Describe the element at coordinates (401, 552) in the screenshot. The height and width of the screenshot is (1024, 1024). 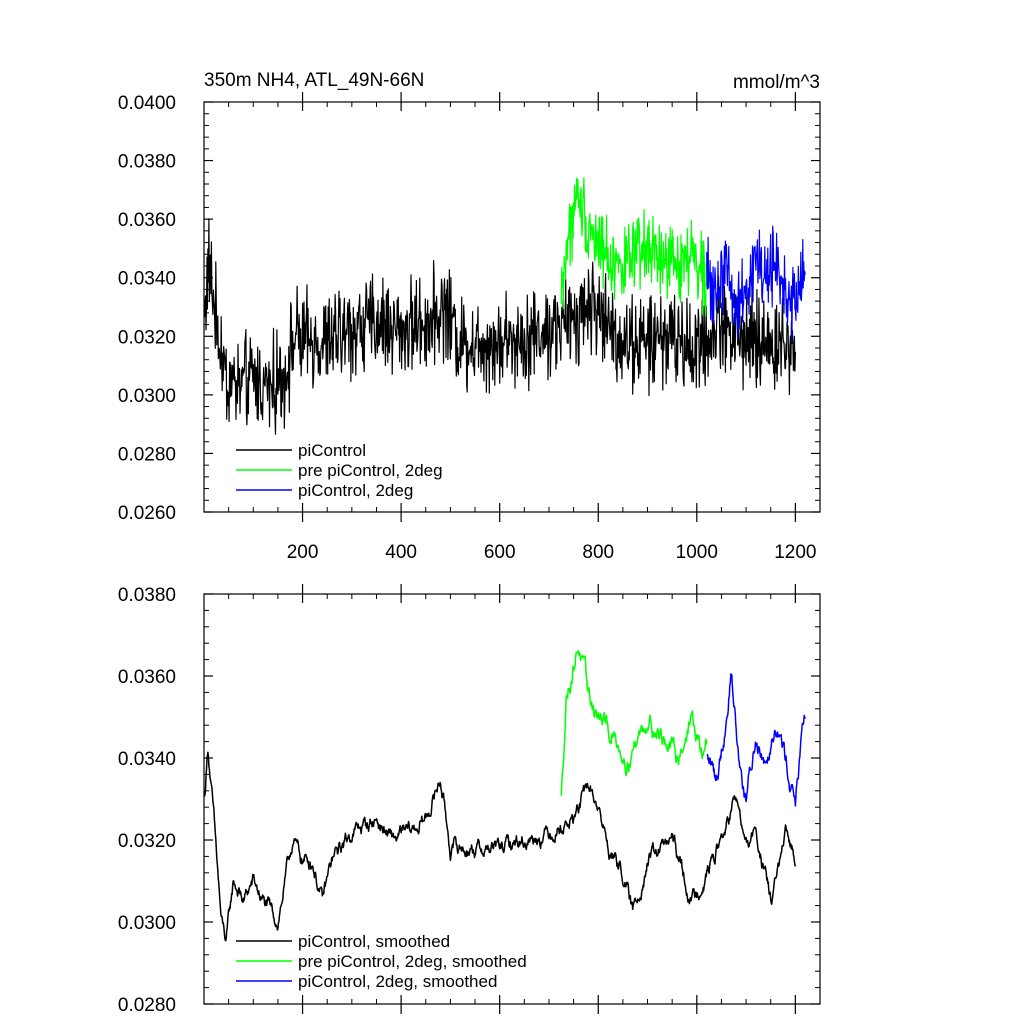
I see `x-tick-label: 400` at that location.